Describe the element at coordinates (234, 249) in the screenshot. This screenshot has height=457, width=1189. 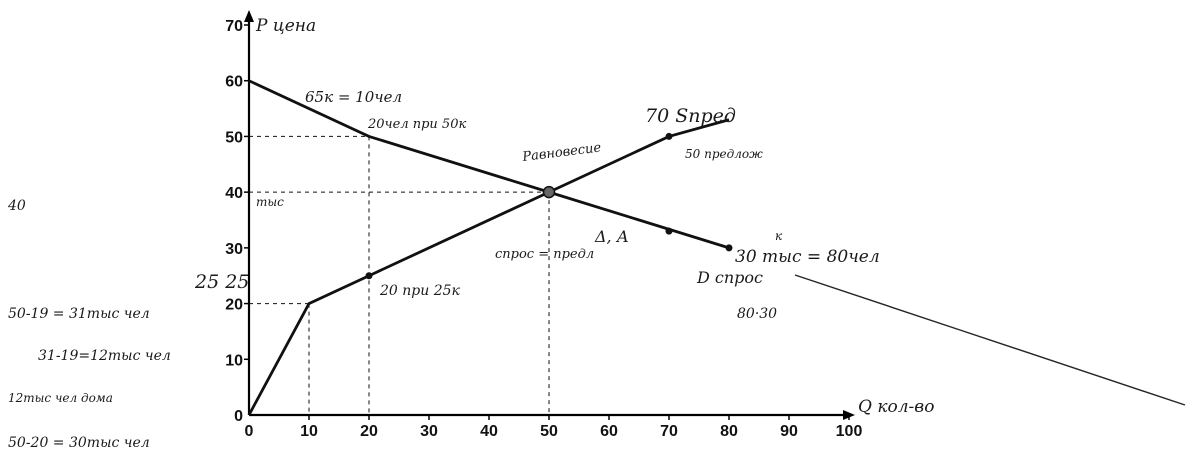
I see `y-tick-label: 30` at that location.